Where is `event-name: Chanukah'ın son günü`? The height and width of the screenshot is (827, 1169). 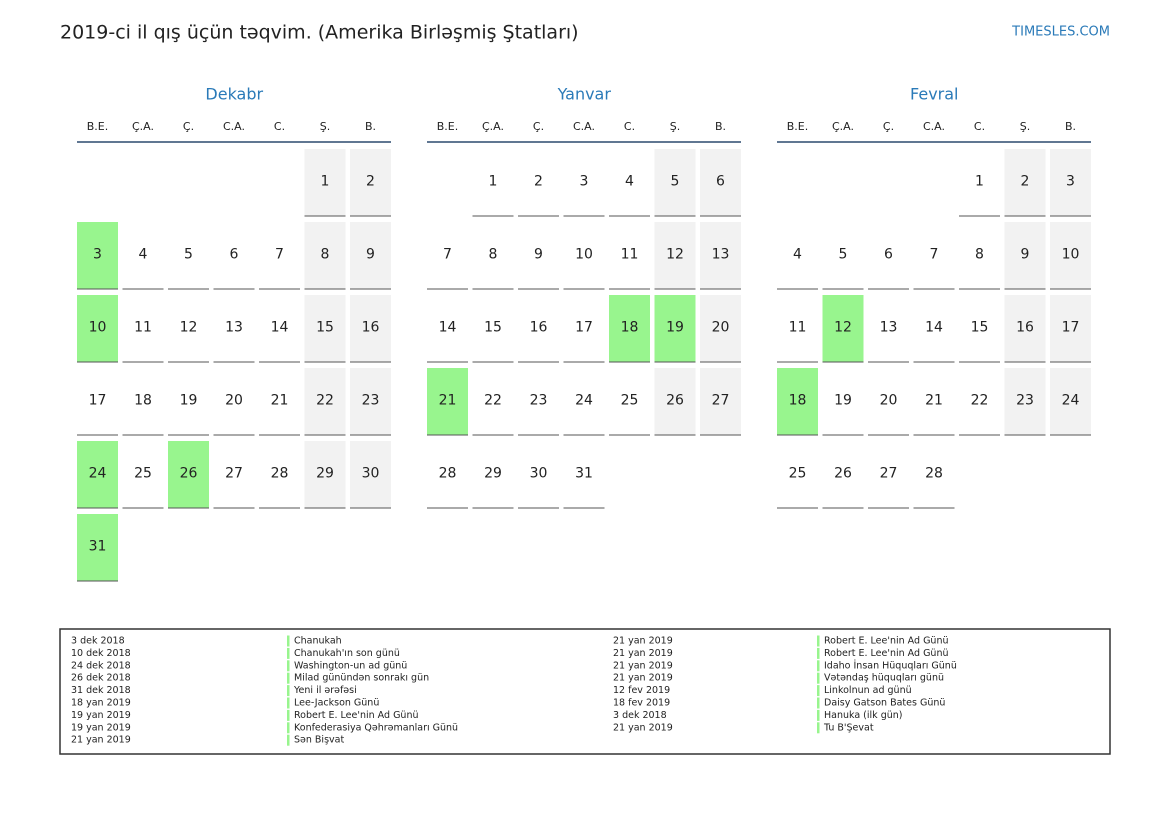 event-name: Chanukah'ın son günü is located at coordinates (347, 653).